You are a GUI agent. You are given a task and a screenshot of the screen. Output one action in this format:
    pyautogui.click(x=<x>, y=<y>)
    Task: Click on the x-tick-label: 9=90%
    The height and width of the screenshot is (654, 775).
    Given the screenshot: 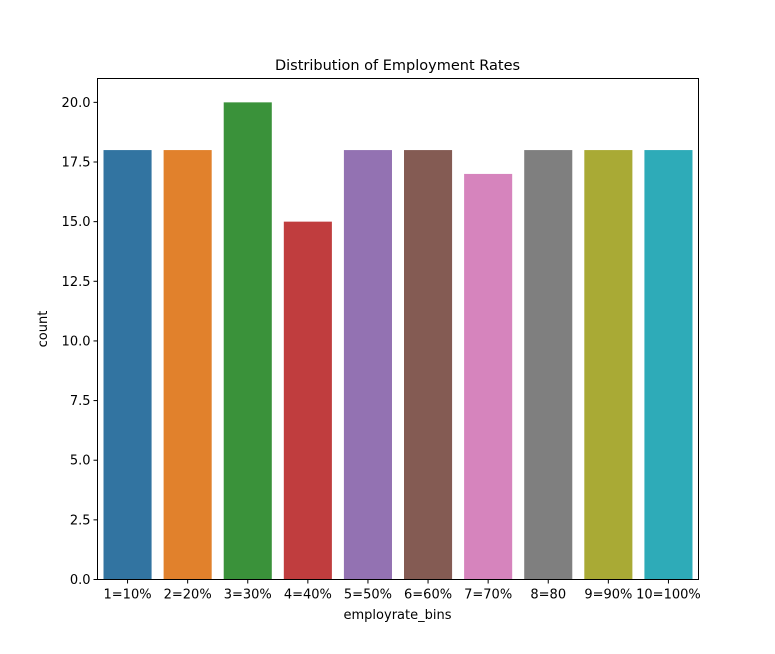 What is the action you would take?
    pyautogui.click(x=608, y=595)
    